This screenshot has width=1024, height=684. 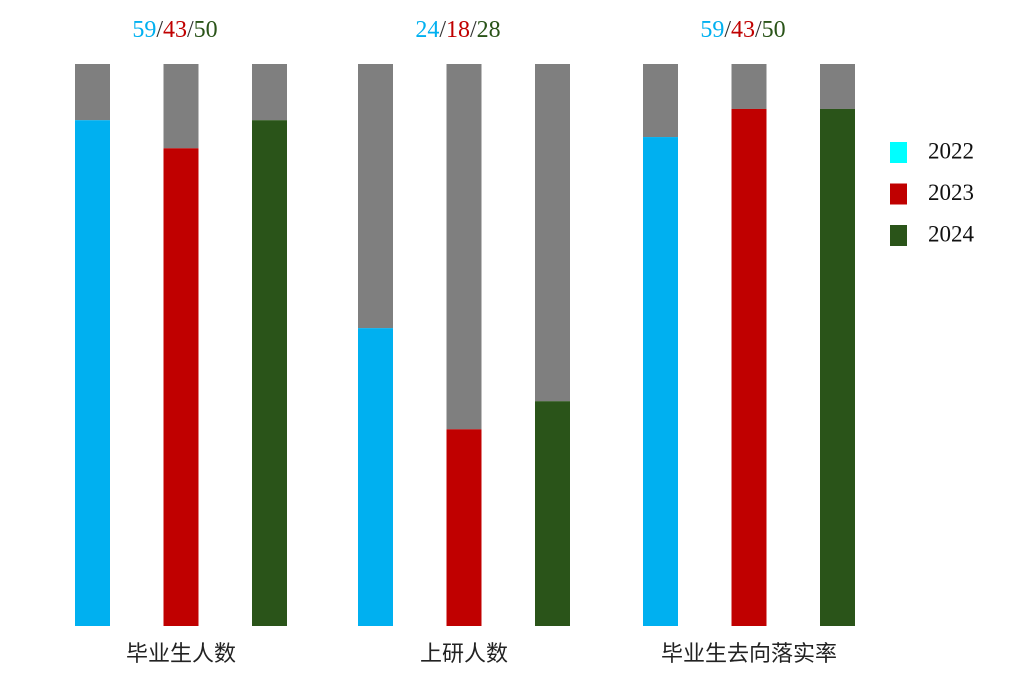 What do you see at coordinates (489, 30) in the screenshot?
I see `header-part: 28` at bounding box center [489, 30].